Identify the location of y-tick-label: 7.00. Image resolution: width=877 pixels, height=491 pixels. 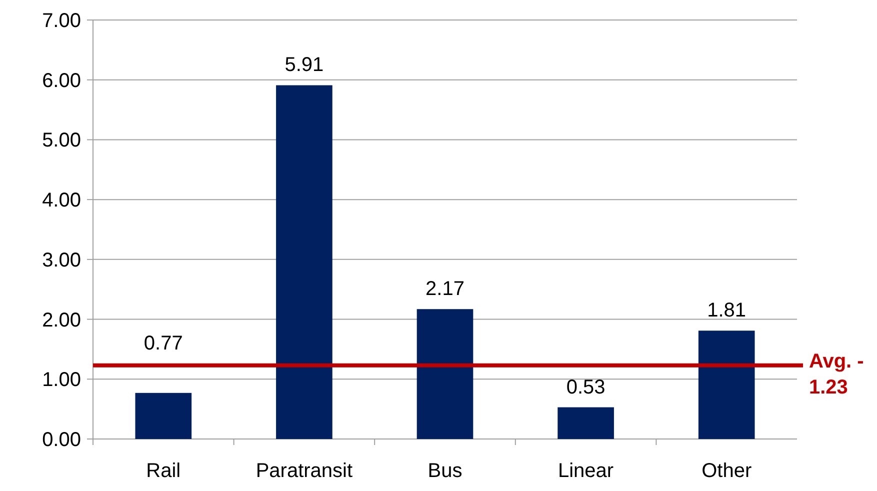
(61, 21).